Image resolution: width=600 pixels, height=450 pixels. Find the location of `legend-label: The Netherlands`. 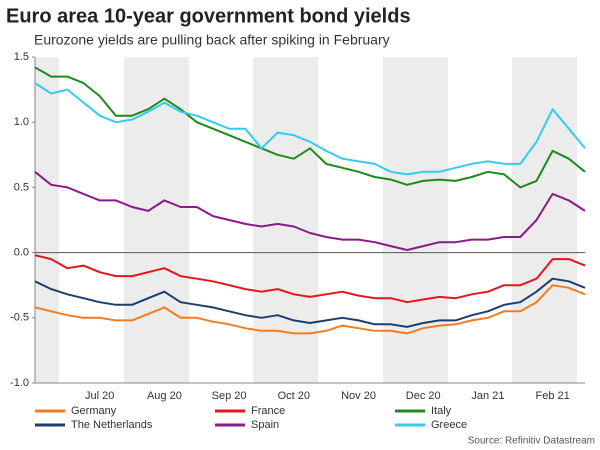

legend-label: The Netherlands is located at coordinates (112, 425).